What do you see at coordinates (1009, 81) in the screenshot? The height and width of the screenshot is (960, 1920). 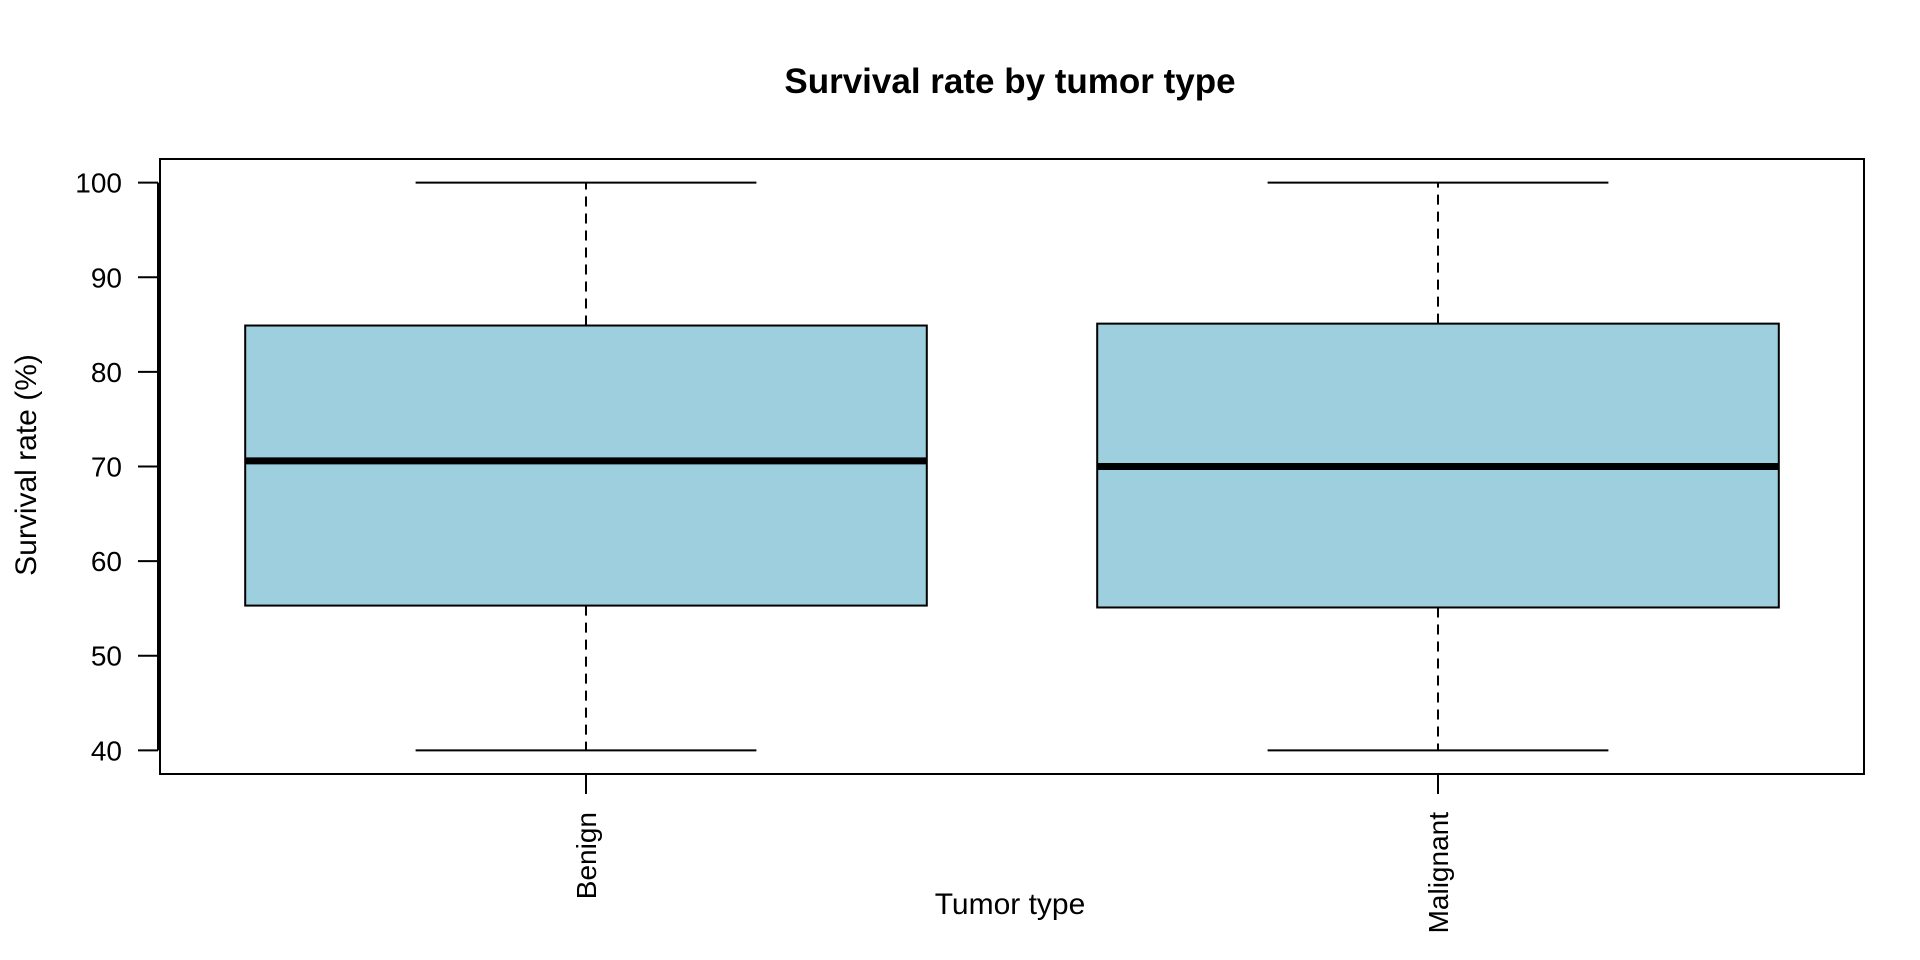 I see `chart-title: Survival rate by tumor type` at bounding box center [1009, 81].